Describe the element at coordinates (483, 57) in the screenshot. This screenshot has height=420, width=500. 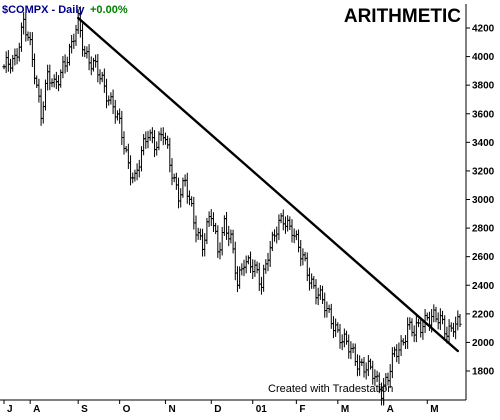
I see `y-tick-label: 4000` at that location.